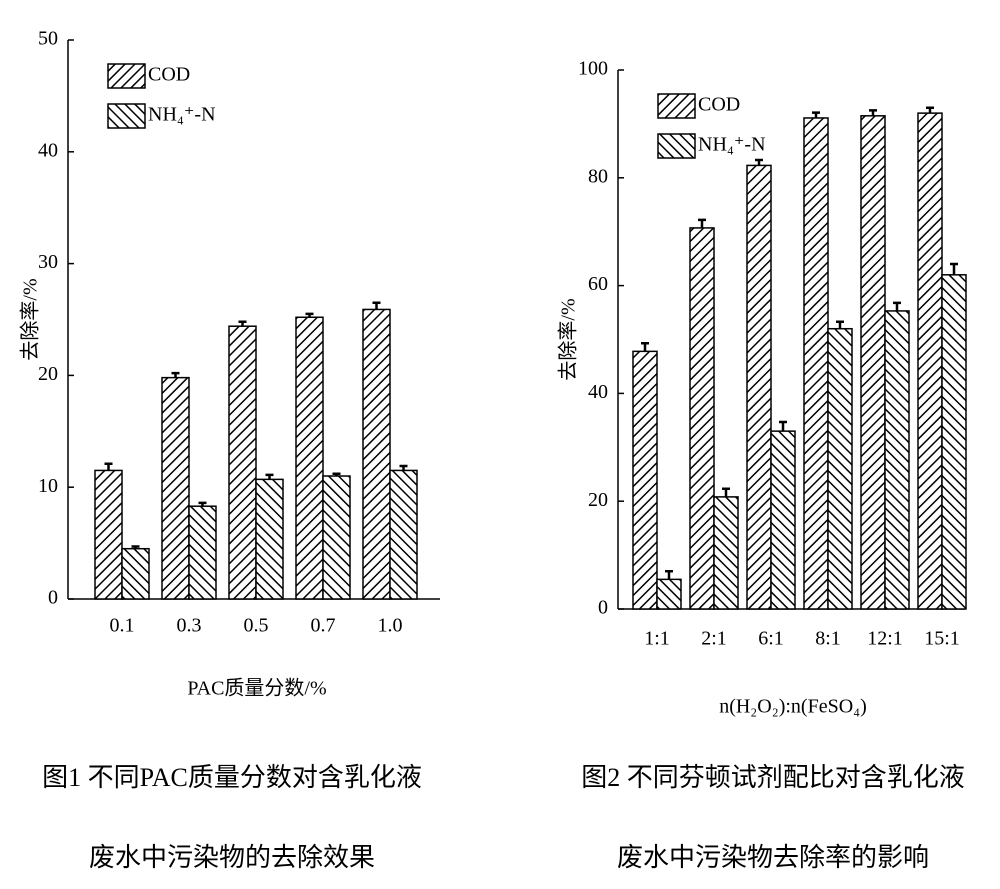 The image size is (1000, 889). What do you see at coordinates (885, 639) in the screenshot?
I see `x-tick-label: 12:1` at bounding box center [885, 639].